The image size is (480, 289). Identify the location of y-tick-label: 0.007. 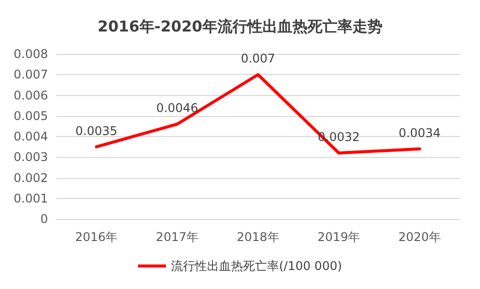
(31, 75).